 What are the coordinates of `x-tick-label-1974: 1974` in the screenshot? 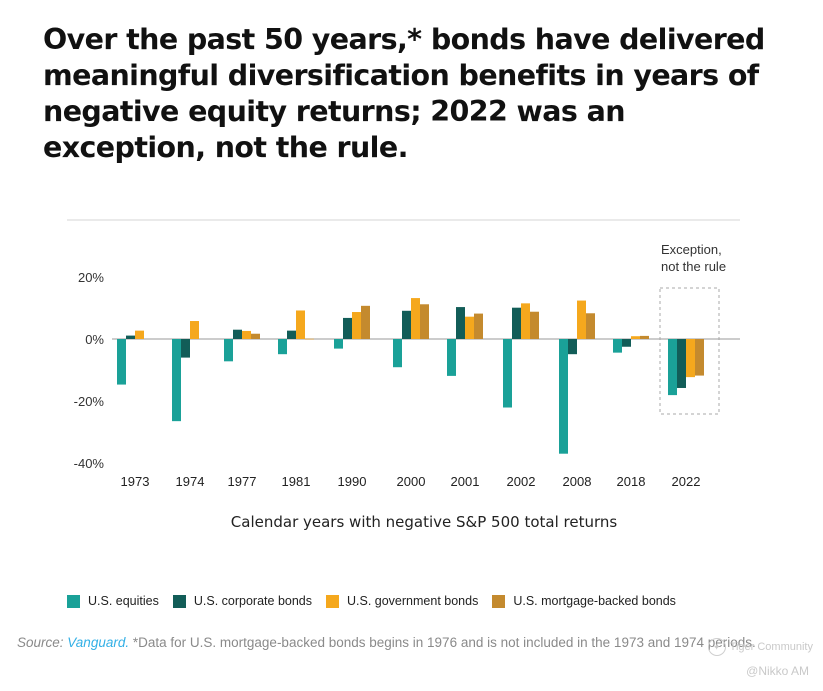 It's located at (190, 481).